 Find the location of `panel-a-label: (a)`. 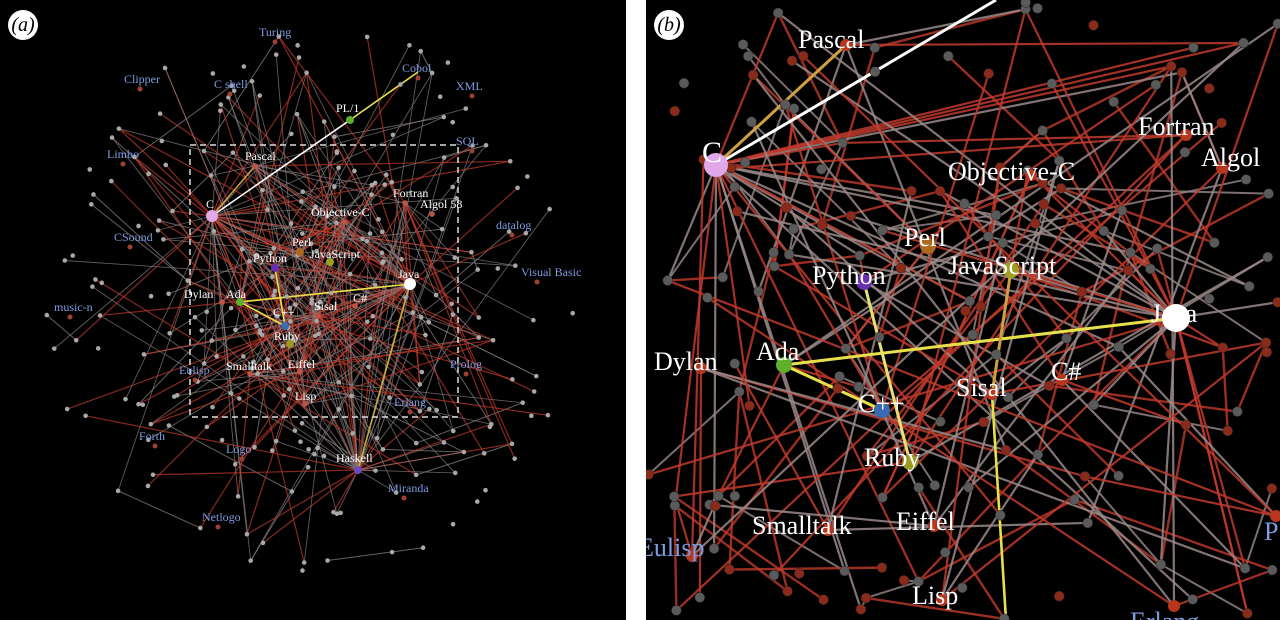

panel-a-label: (a) is located at coordinates (23, 25).